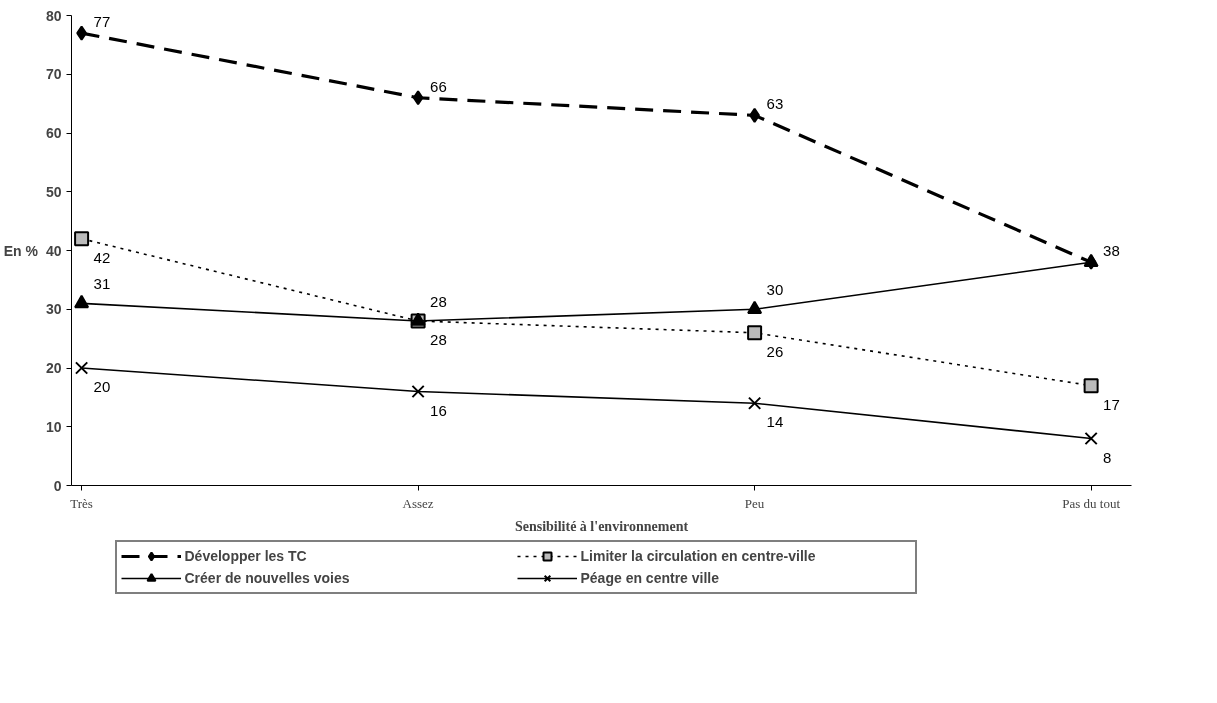  Describe the element at coordinates (102, 22) in the screenshot. I see `data-label: 77` at that location.